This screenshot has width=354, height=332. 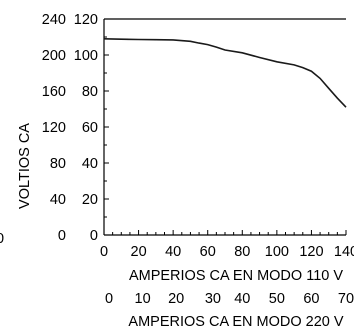 I want to click on y-inner-tick-label: 80, so click(x=90, y=92).